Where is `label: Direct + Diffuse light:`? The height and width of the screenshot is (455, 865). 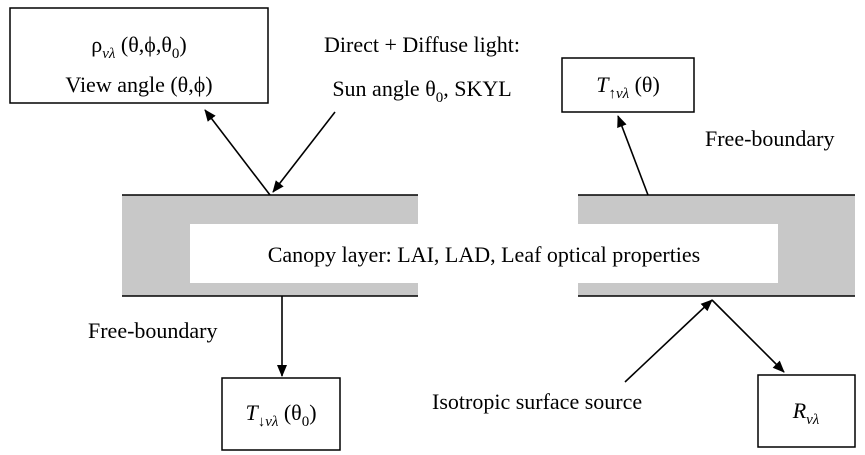
label: Direct + Diffuse light: is located at coordinates (422, 44).